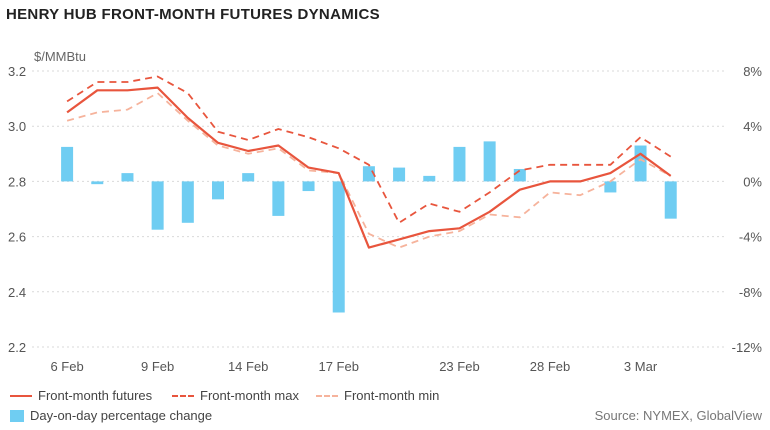 The image size is (770, 430). Describe the element at coordinates (17, 126) in the screenshot. I see `left-tick-label: 3.0` at that location.